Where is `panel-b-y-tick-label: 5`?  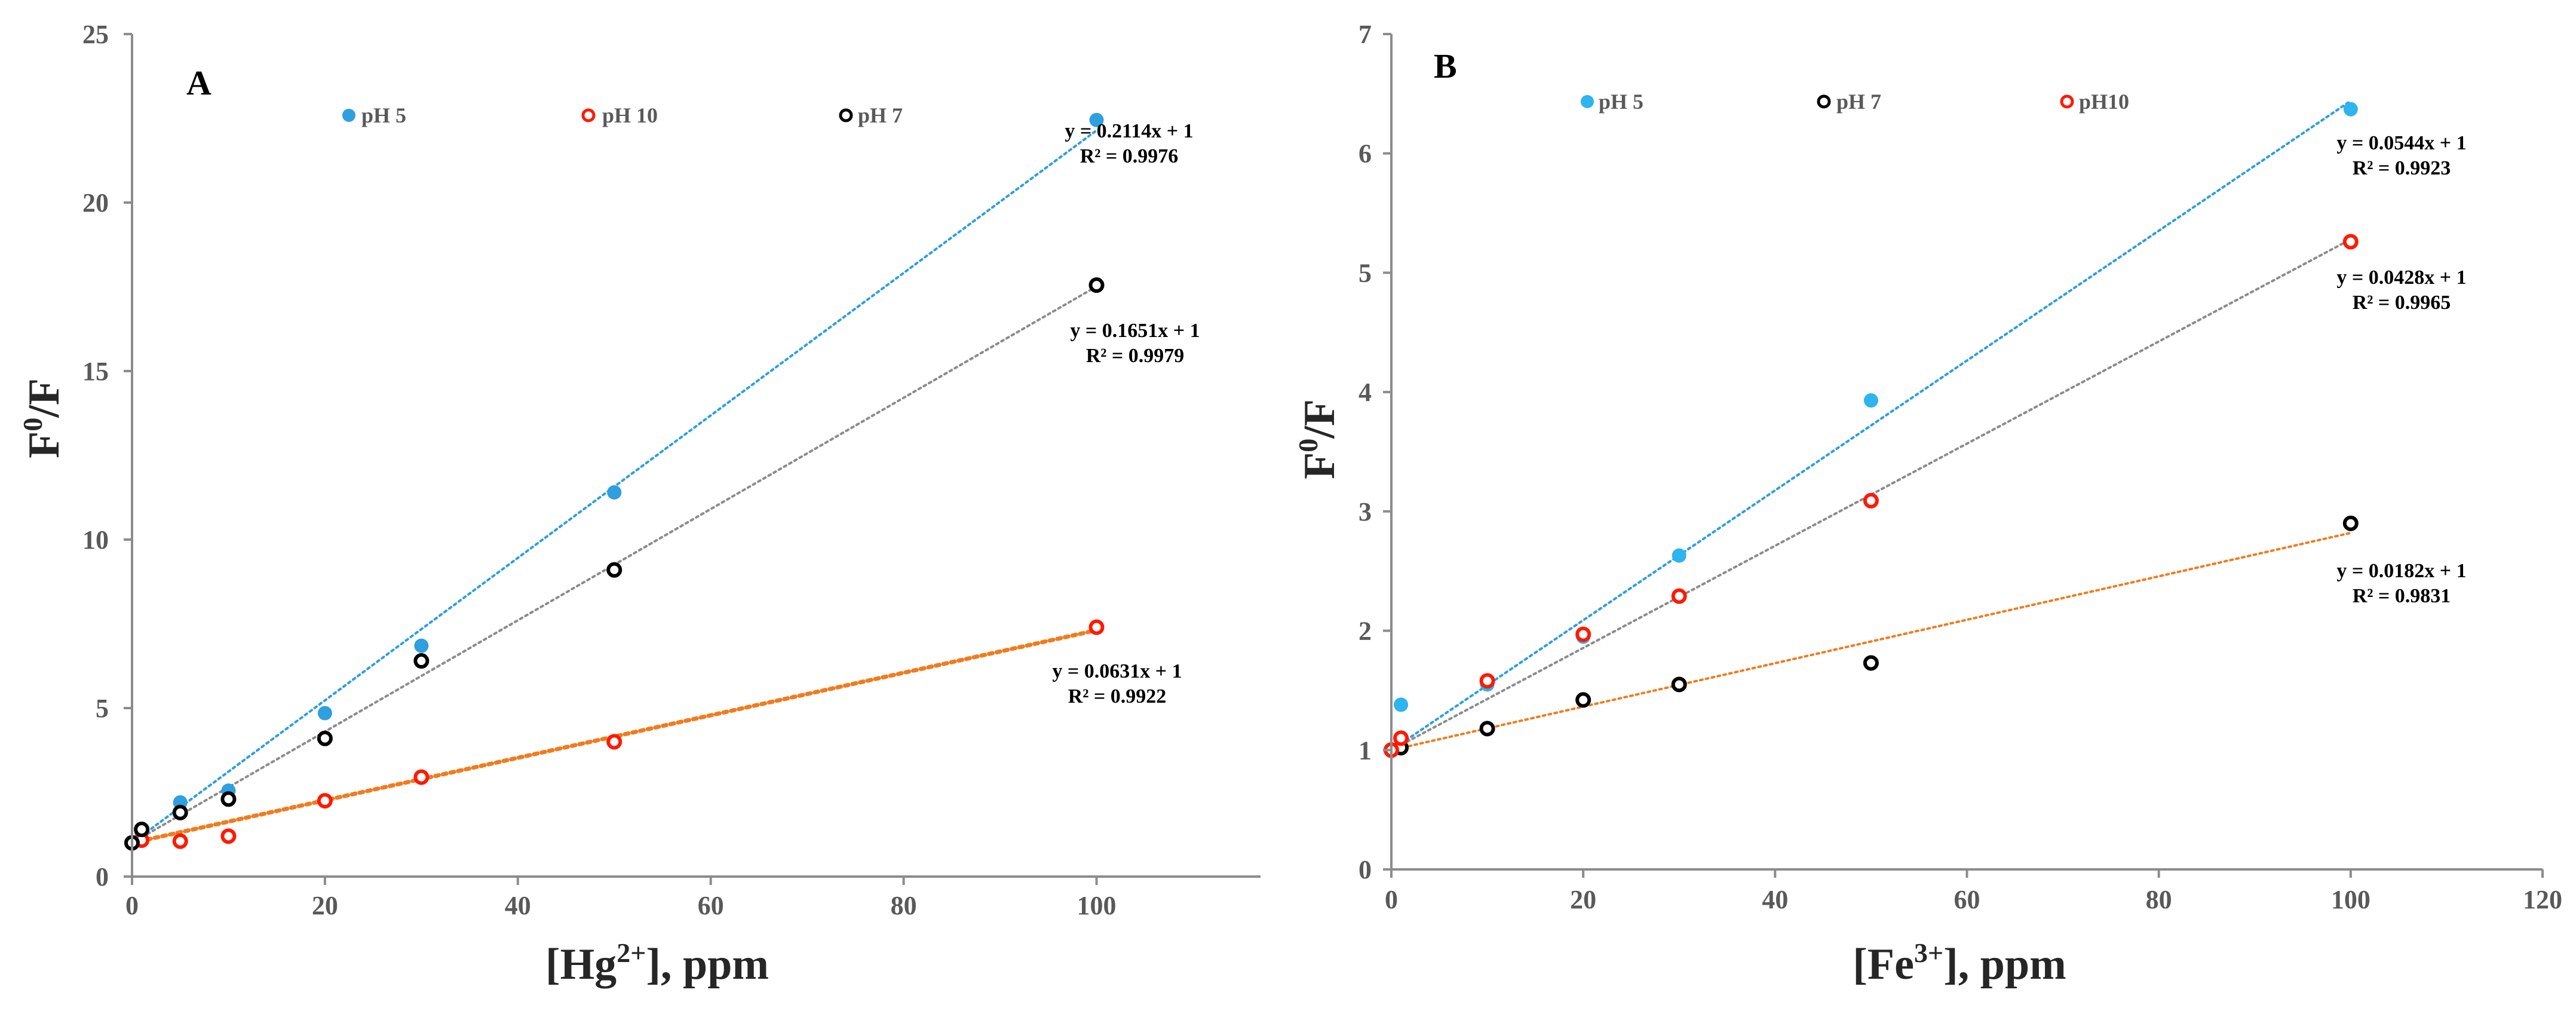
panel-b-y-tick-label: 5 is located at coordinates (1365, 272).